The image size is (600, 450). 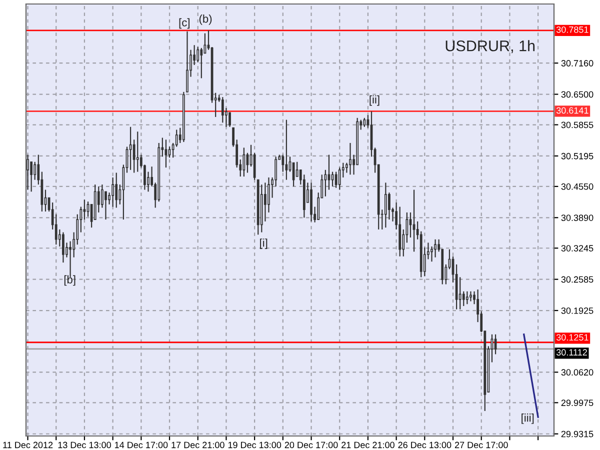 I want to click on ref-line-label: 30.7851, so click(x=572, y=29).